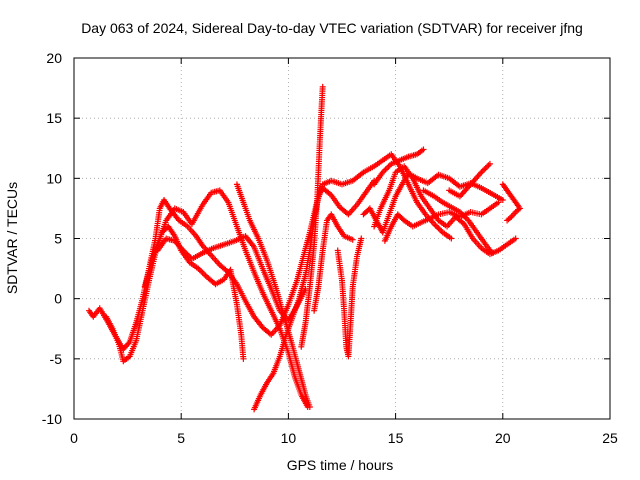  What do you see at coordinates (58, 299) in the screenshot?
I see `y-tick-label: 0` at bounding box center [58, 299].